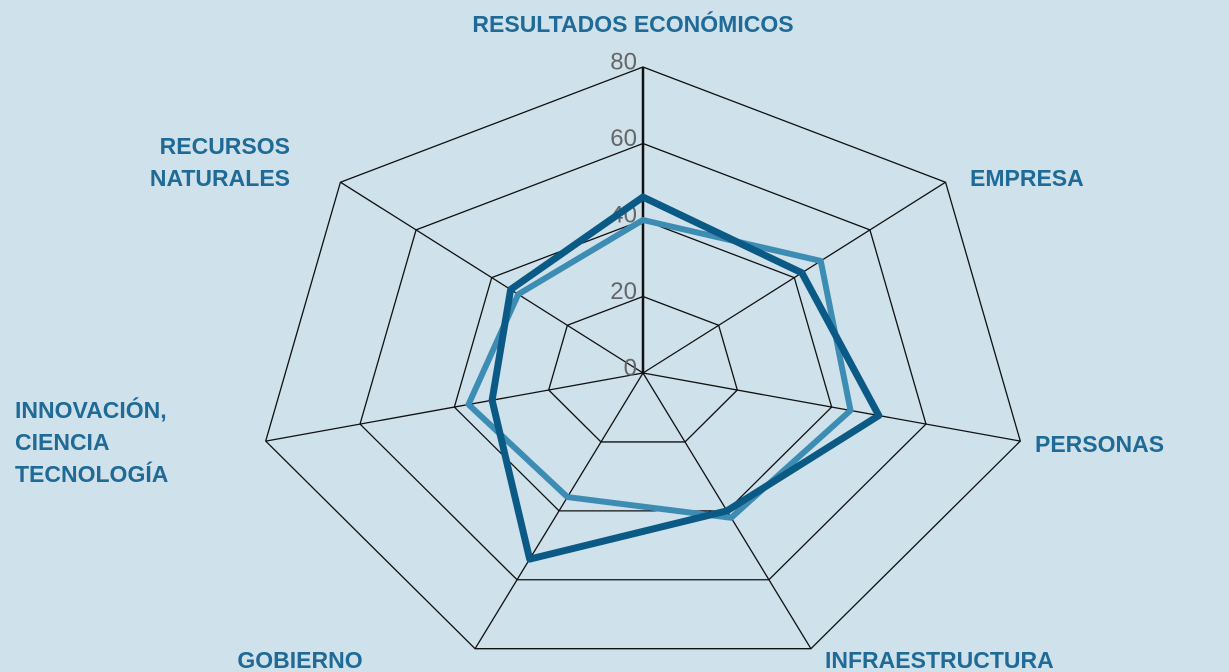 The image size is (1229, 672). I want to click on axis-label: PERSONAS, so click(1099, 444).